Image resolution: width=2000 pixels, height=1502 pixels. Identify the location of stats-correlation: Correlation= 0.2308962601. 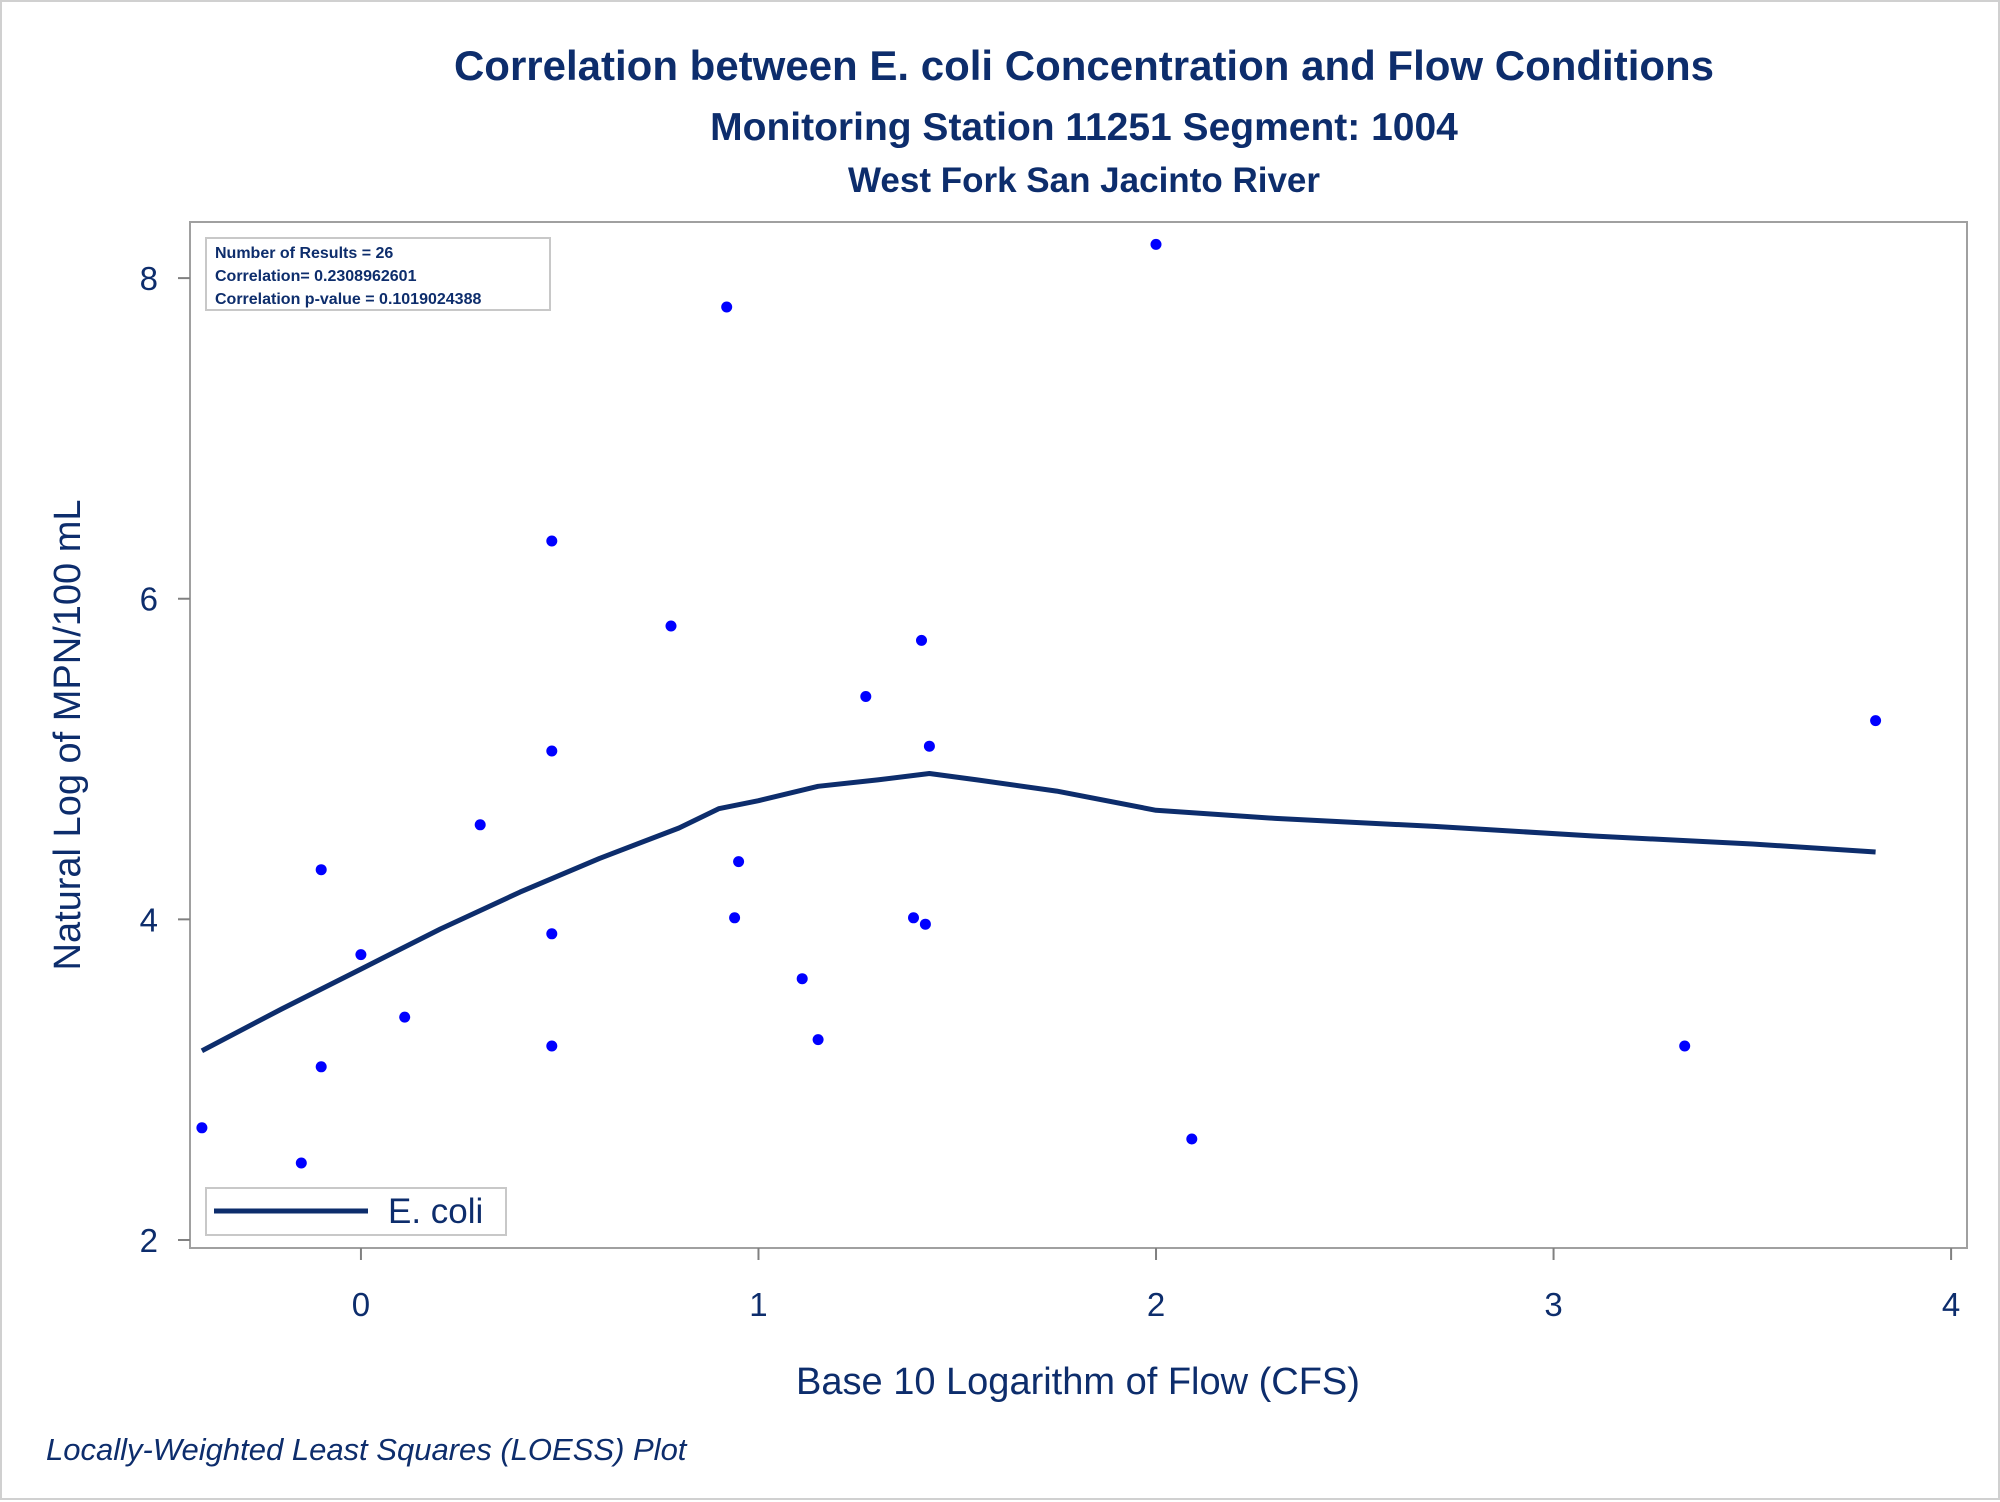
(316, 276).